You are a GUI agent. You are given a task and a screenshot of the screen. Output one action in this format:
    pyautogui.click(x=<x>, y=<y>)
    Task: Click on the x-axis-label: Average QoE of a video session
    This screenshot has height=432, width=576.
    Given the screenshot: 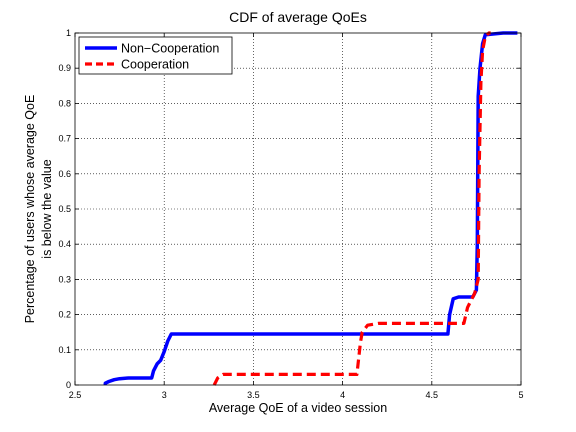 What is the action you would take?
    pyautogui.click(x=298, y=408)
    